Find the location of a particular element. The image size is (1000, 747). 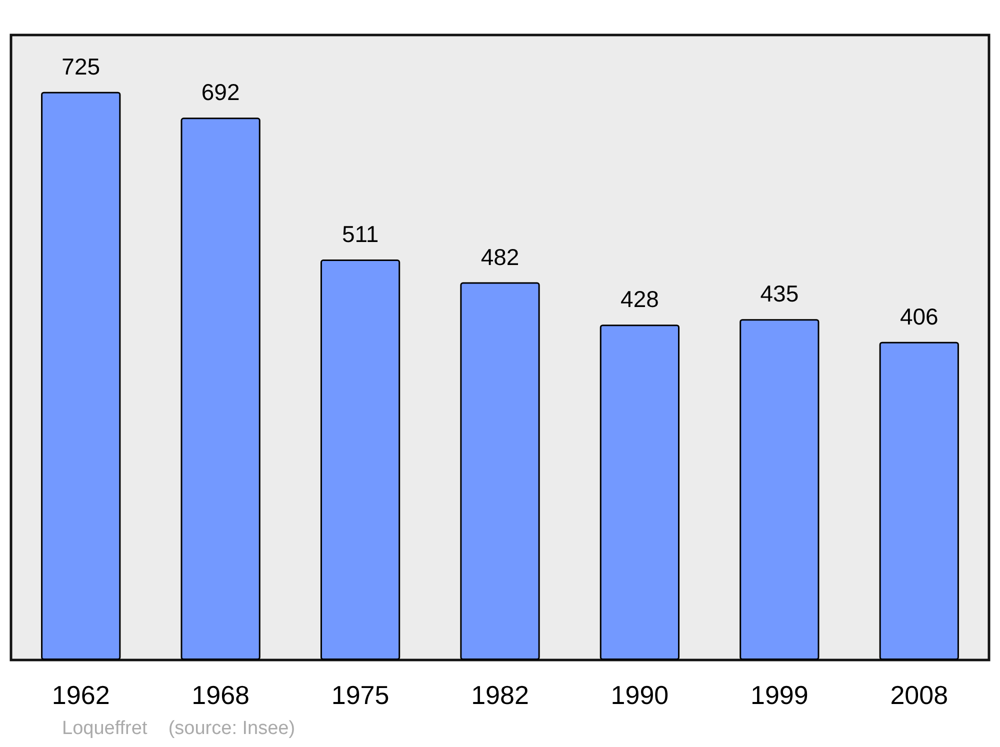

x-tick-label: 2008 is located at coordinates (919, 695).